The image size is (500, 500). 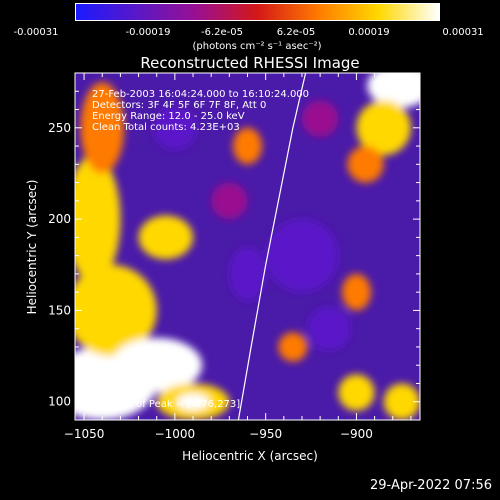 What do you see at coordinates (166, 127) in the screenshot?
I see `annotation-clean-counts: Clean Total counts: 4.23E+03` at bounding box center [166, 127].